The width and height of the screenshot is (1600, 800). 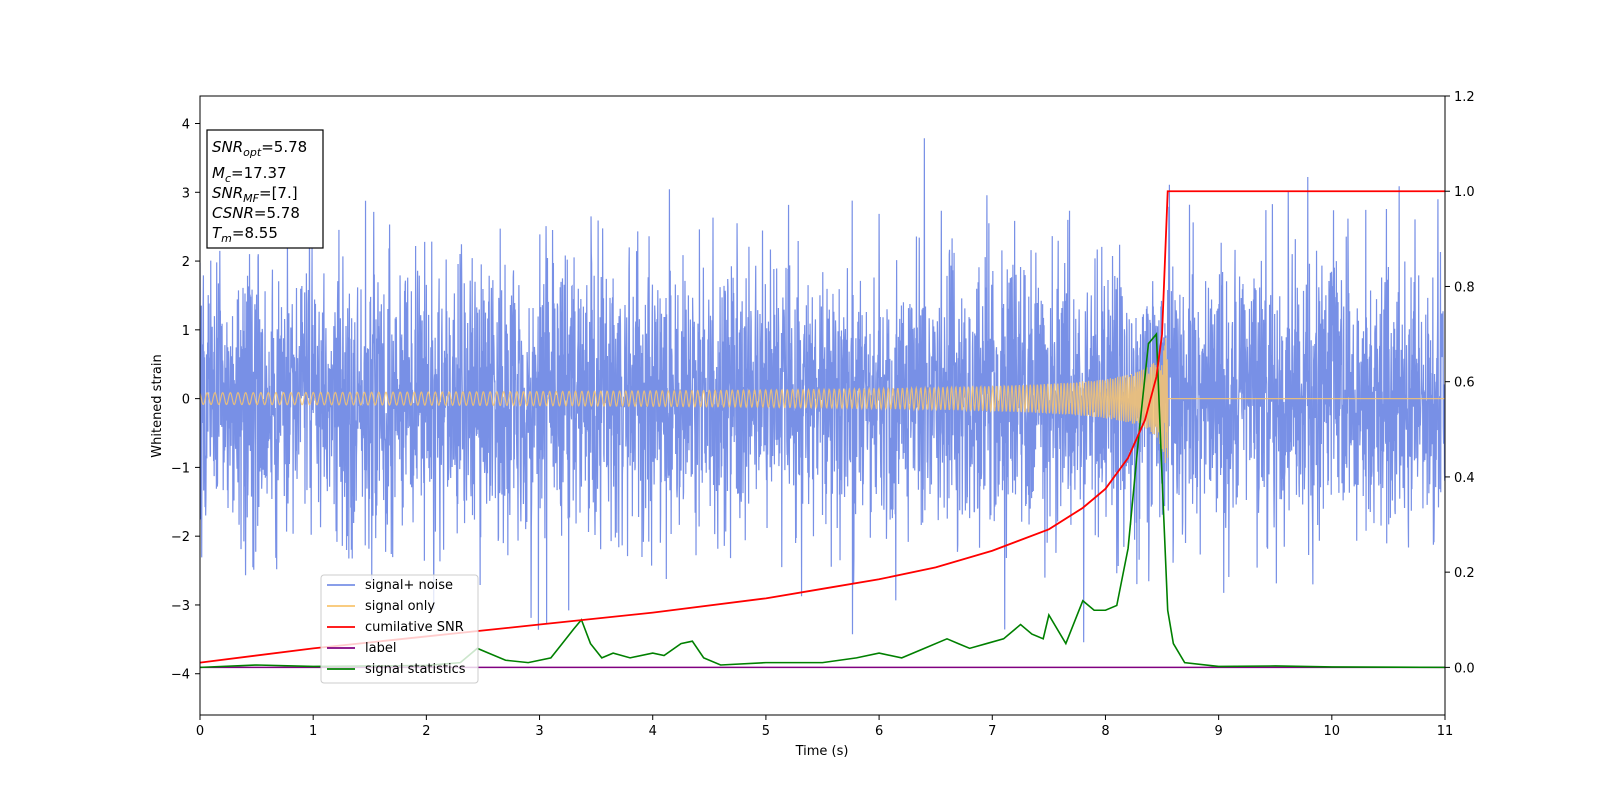 What do you see at coordinates (879, 731) in the screenshot?
I see `x-tick-label: 6` at bounding box center [879, 731].